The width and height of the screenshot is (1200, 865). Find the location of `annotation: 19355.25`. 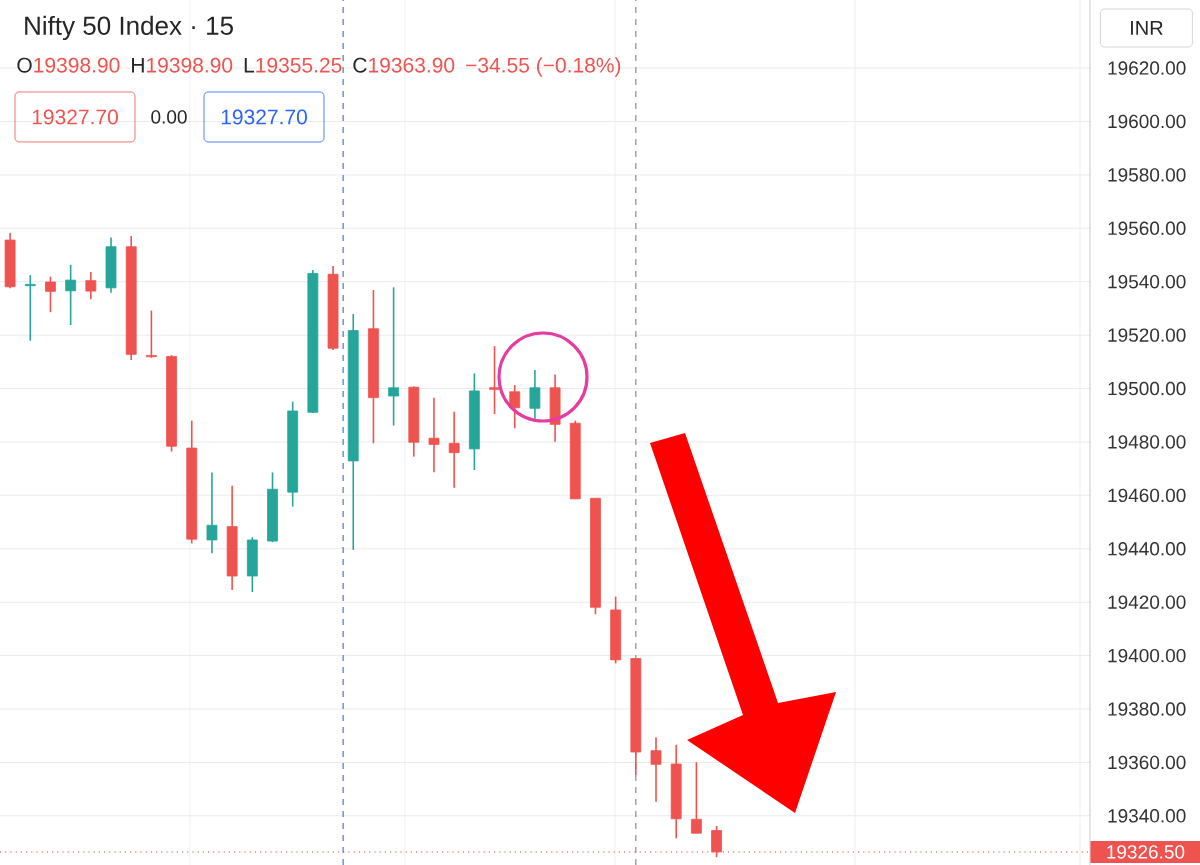

annotation: 19355.25 is located at coordinates (299, 65).